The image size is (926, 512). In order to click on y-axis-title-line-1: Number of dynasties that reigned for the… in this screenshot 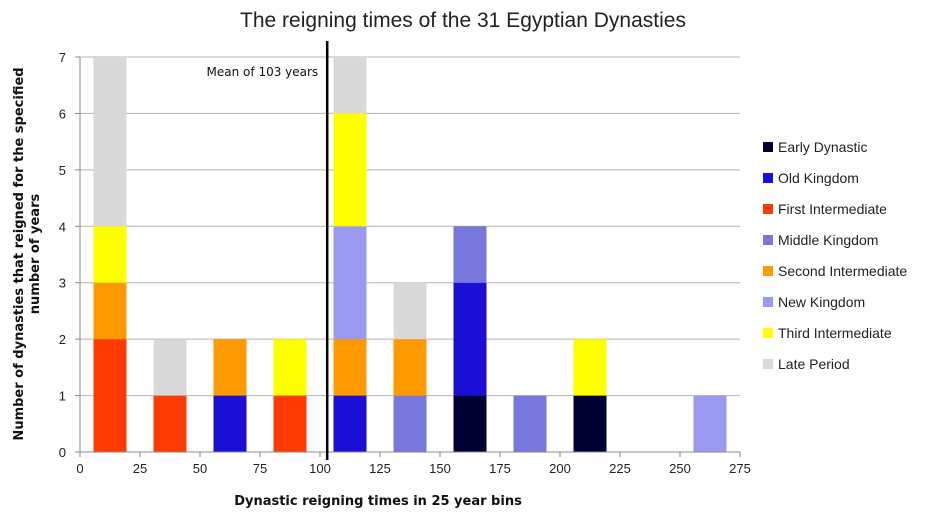, I will do `click(19, 253)`.